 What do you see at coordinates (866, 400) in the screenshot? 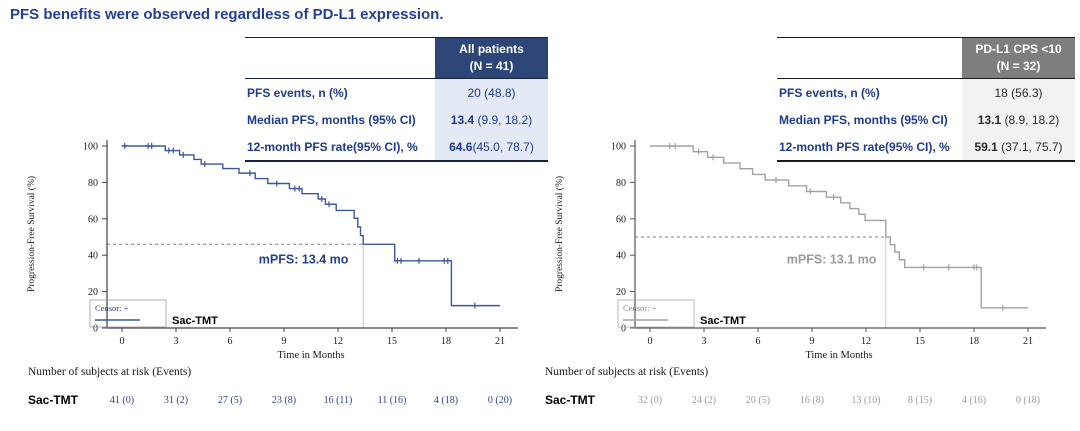
I see `at-risk-value: 13 (10)` at bounding box center [866, 400].